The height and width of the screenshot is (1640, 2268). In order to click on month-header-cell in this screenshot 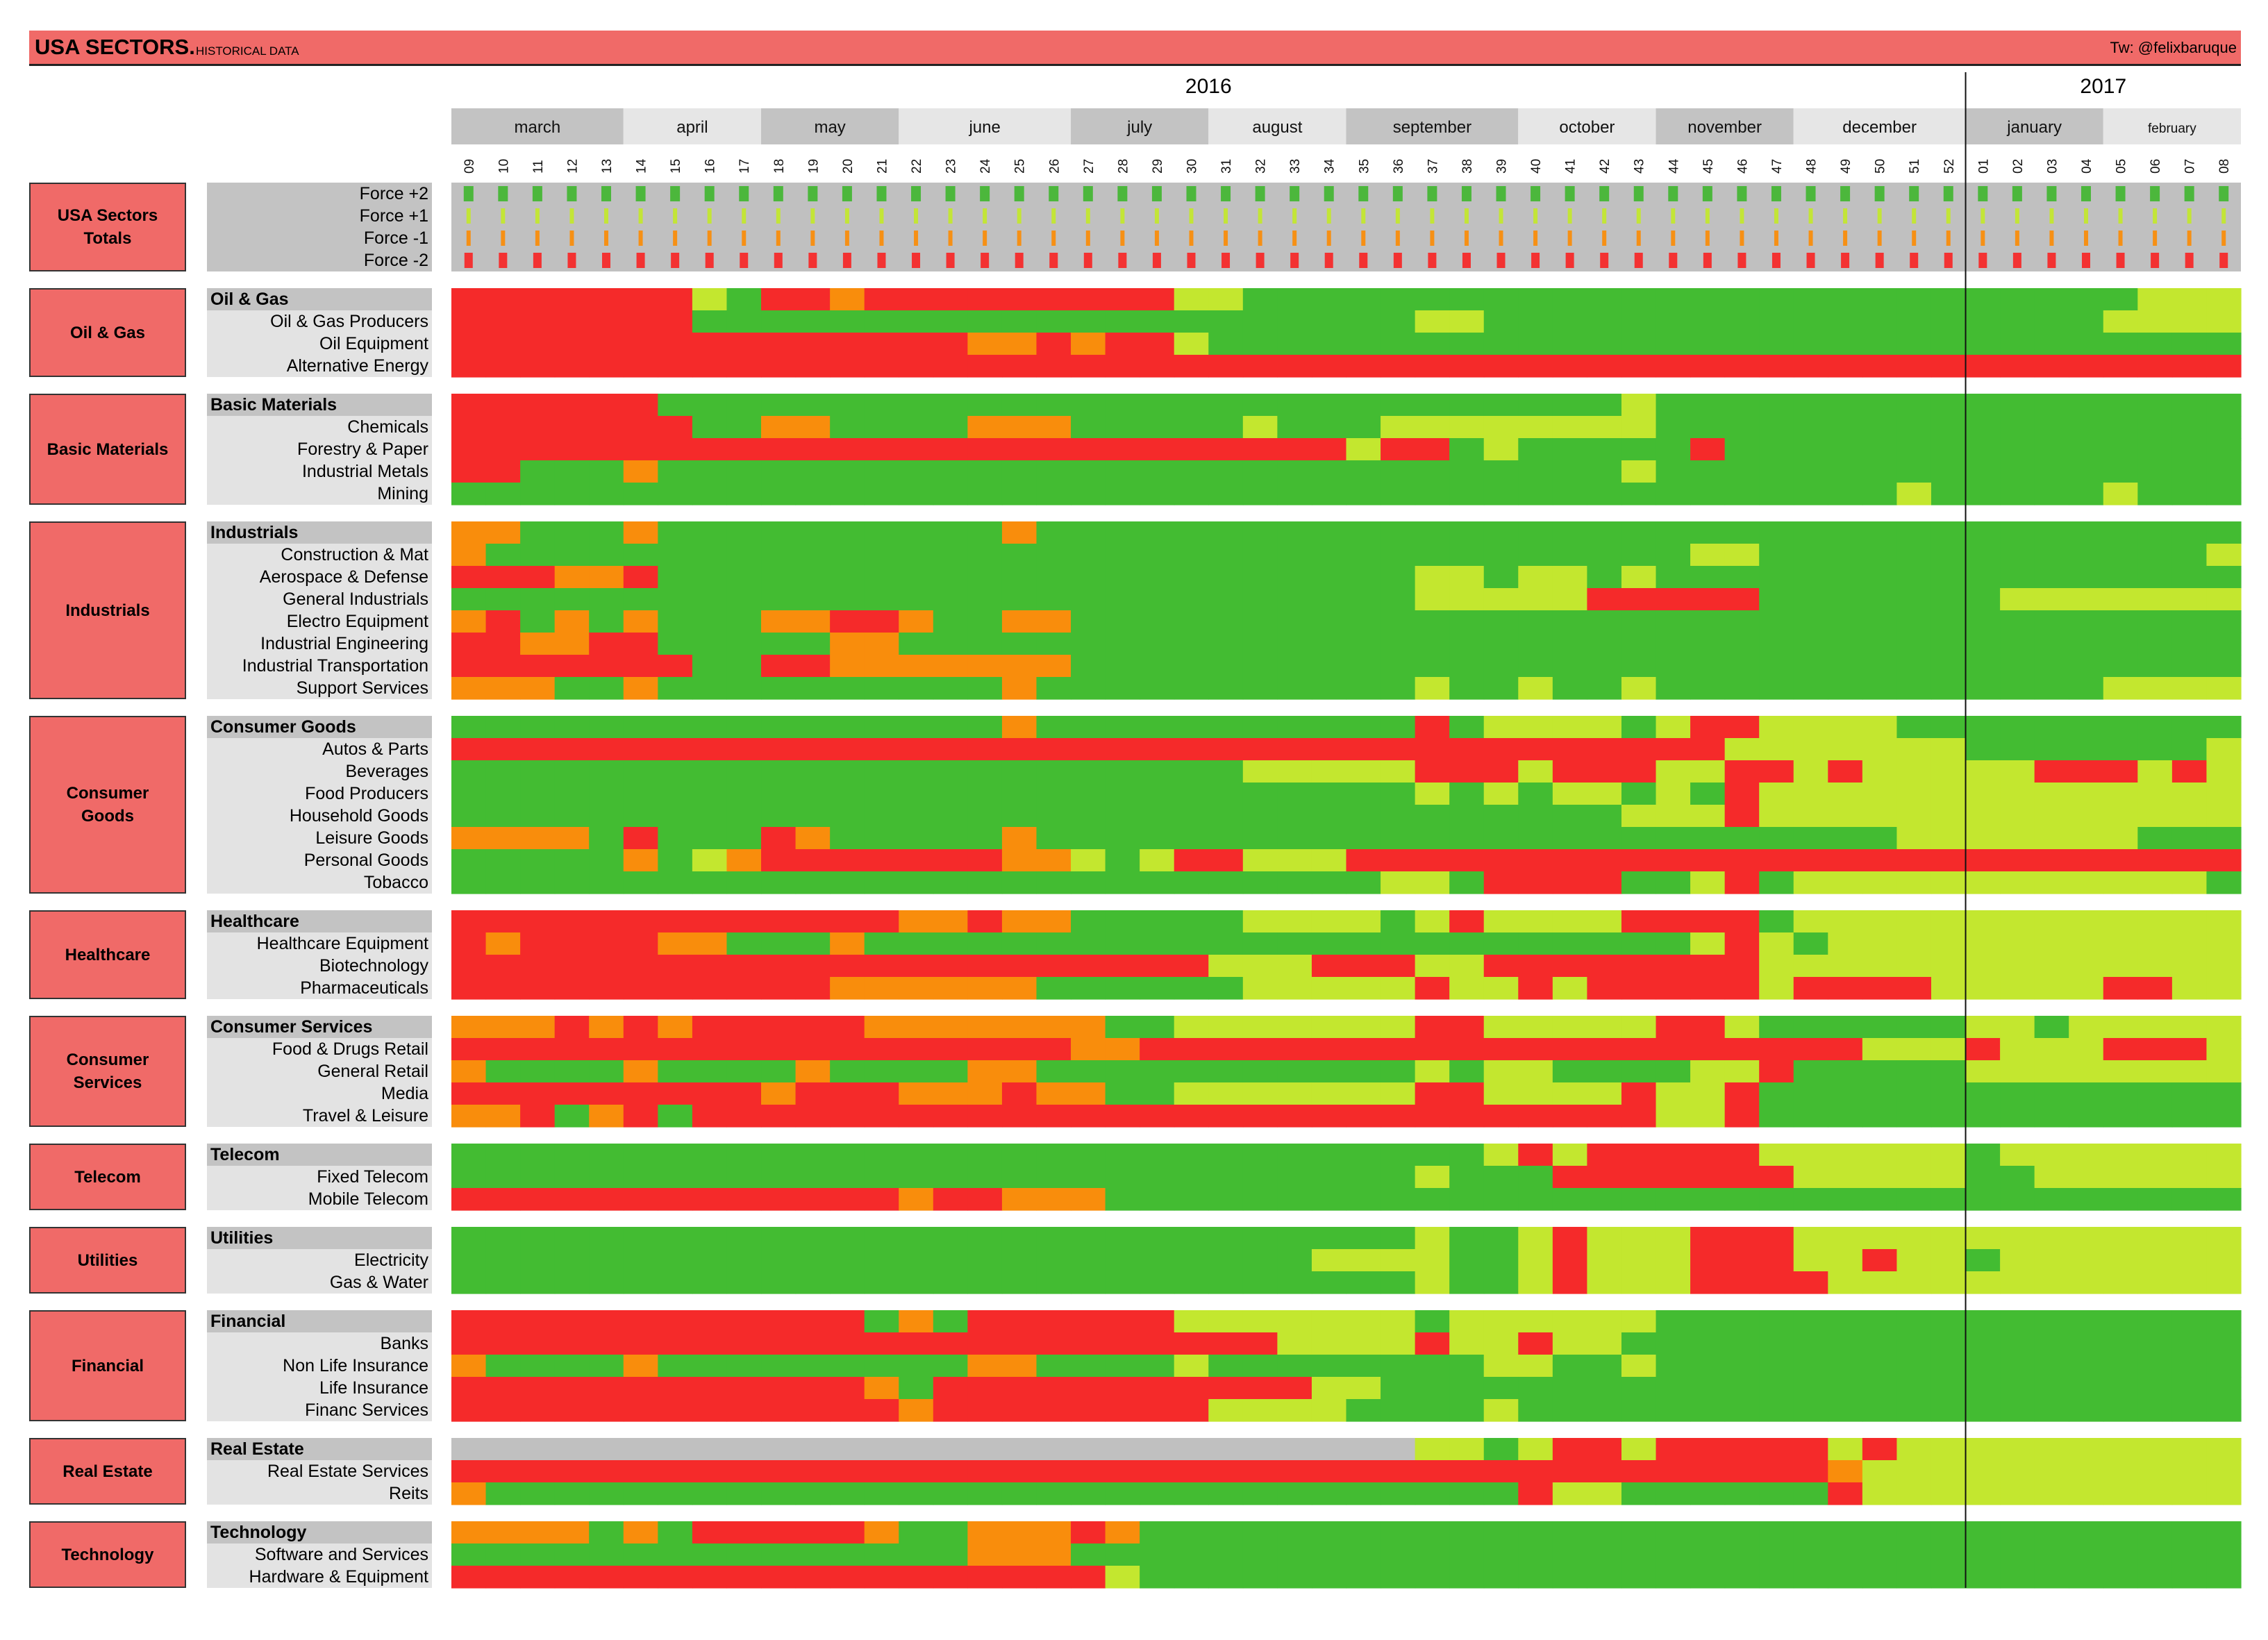, I will do `click(2172, 126)`.